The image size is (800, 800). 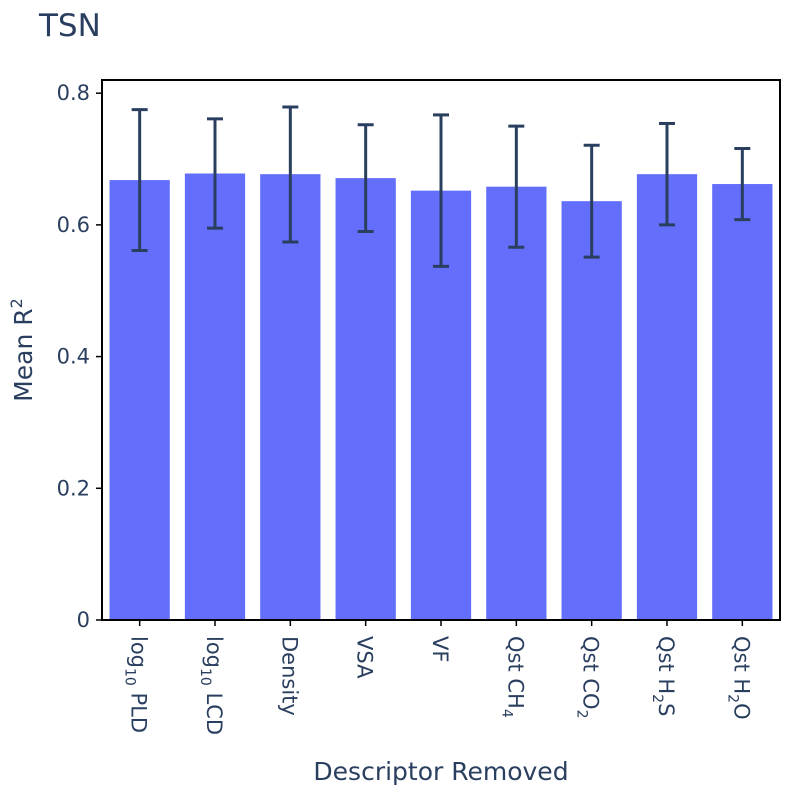 I want to click on x-axis-title: Descriptor Removed, so click(x=440, y=771).